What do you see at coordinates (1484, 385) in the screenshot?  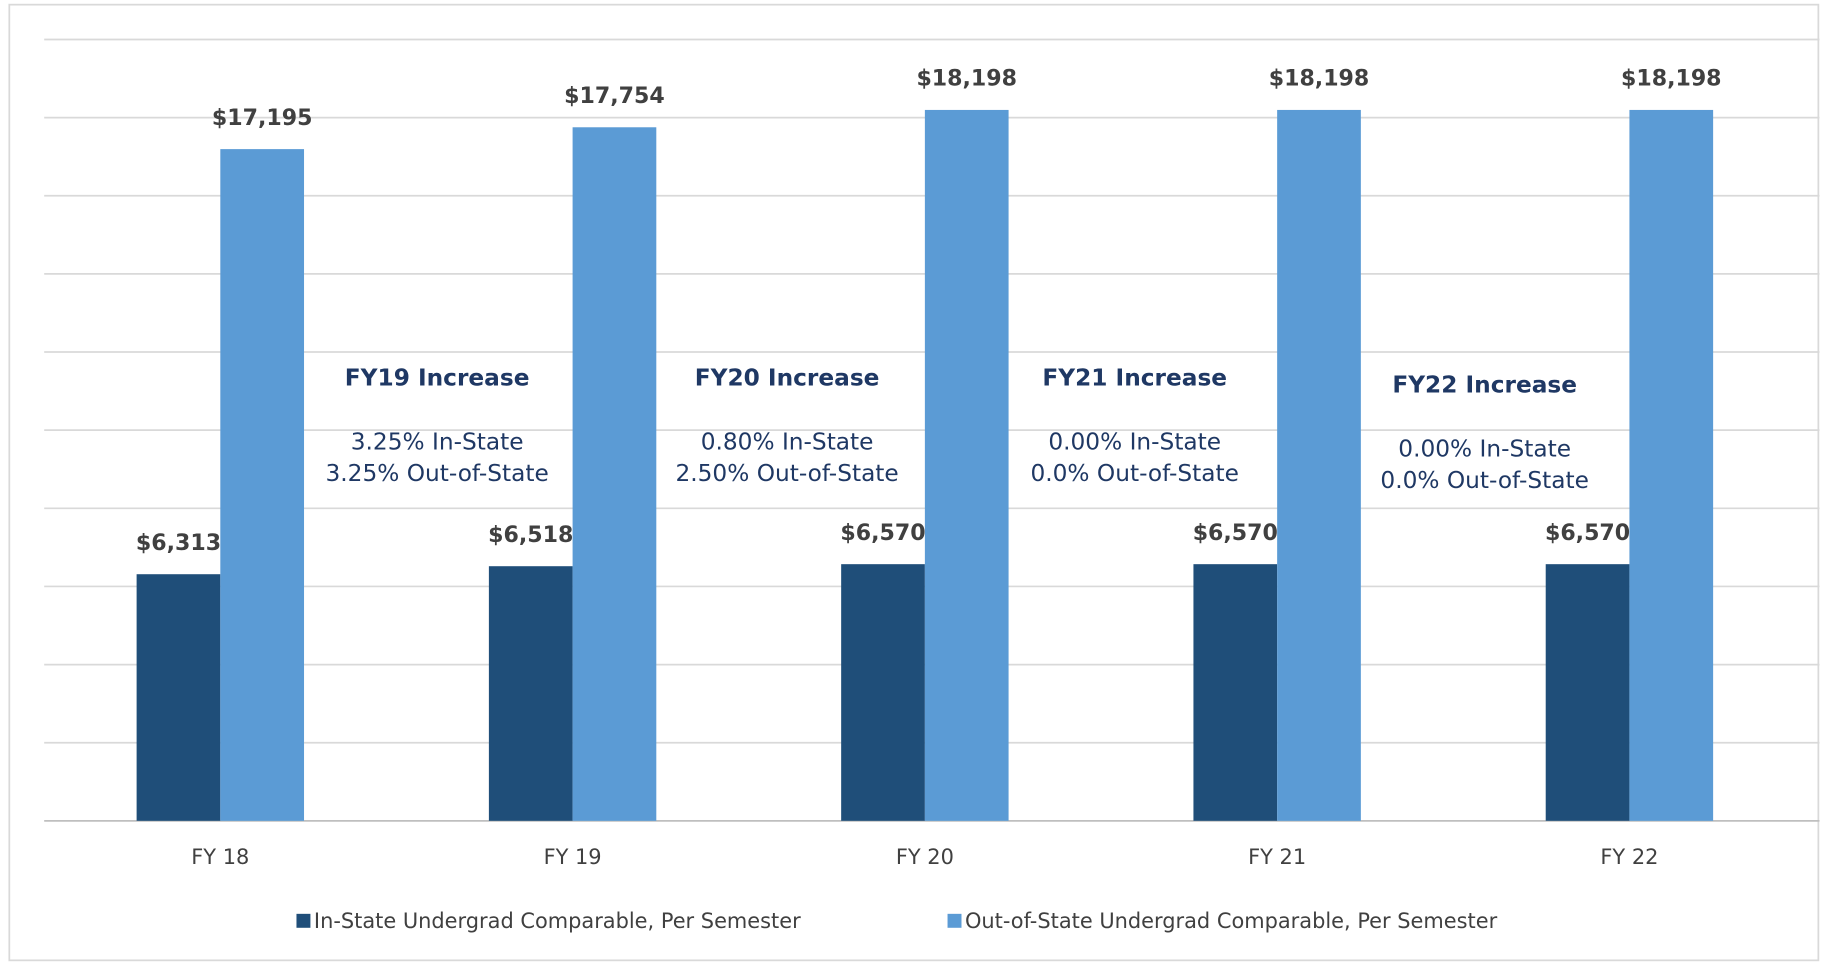 I see `annotation-title: FY22 Increase` at bounding box center [1484, 385].